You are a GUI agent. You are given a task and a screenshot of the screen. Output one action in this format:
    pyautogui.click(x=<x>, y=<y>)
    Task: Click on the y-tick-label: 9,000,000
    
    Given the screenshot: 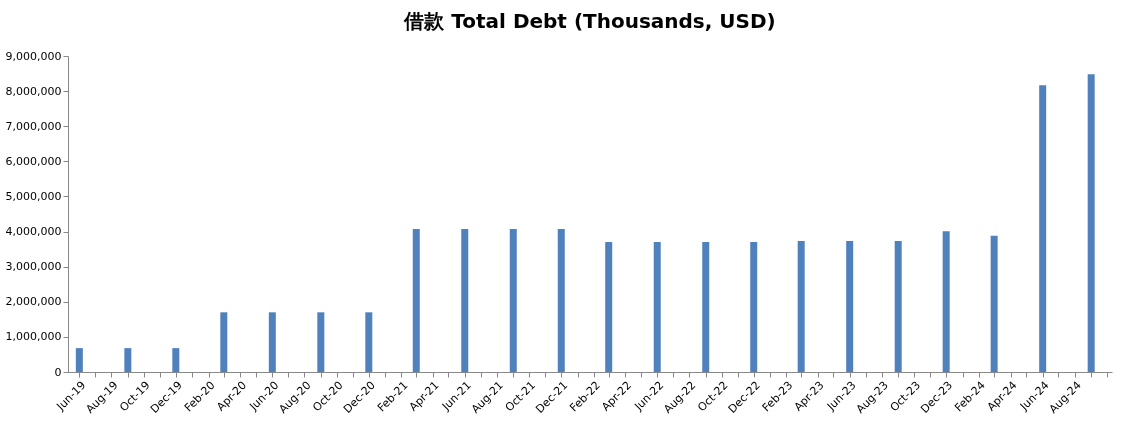 What is the action you would take?
    pyautogui.click(x=33, y=56)
    